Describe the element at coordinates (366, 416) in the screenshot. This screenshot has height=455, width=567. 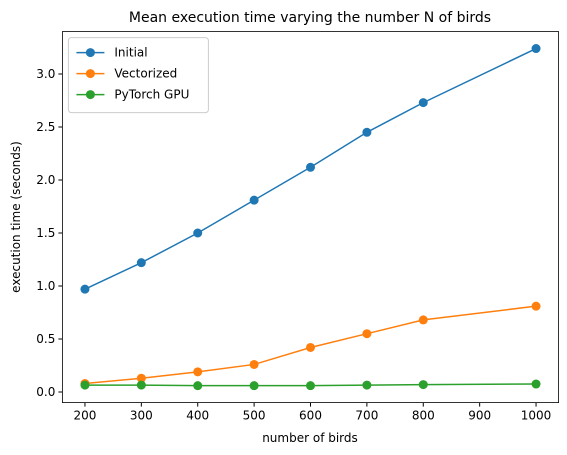
I see `x-tick-label: 700` at that location.